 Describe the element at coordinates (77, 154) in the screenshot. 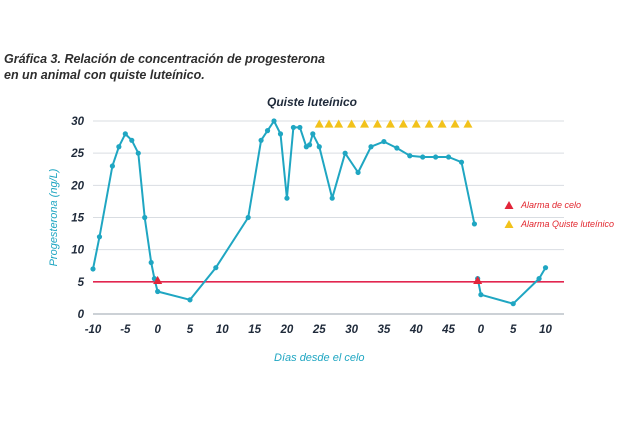

I see `y-tick-label: 25` at that location.